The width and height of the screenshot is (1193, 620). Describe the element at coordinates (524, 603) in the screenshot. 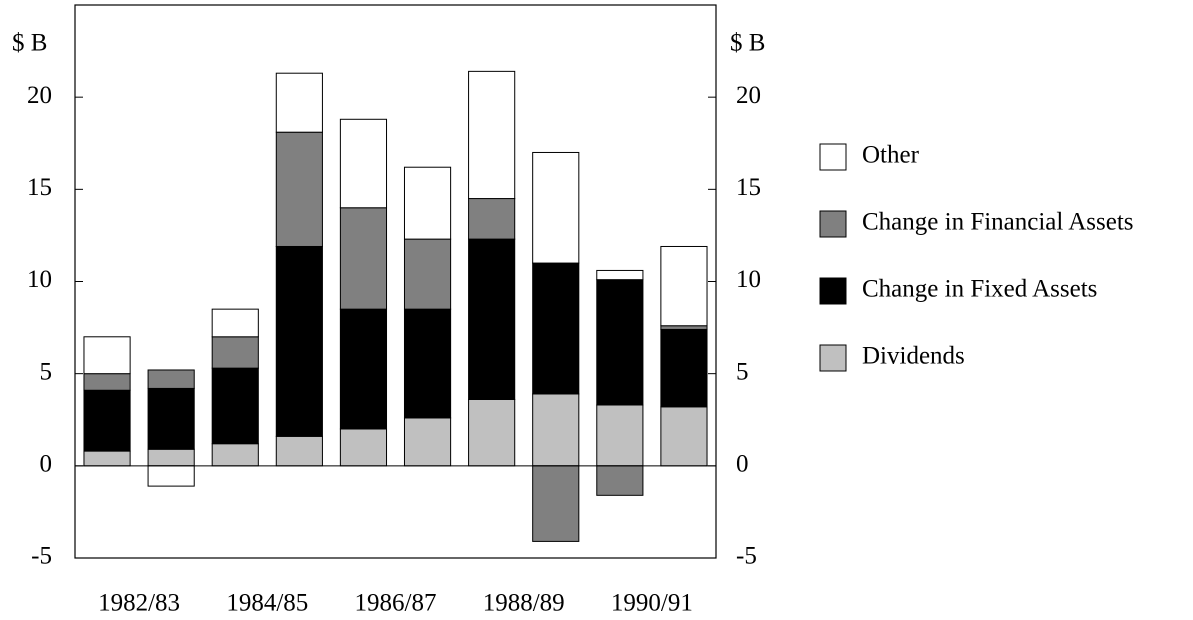

I see `x-tick-label: 1988/89` at that location.